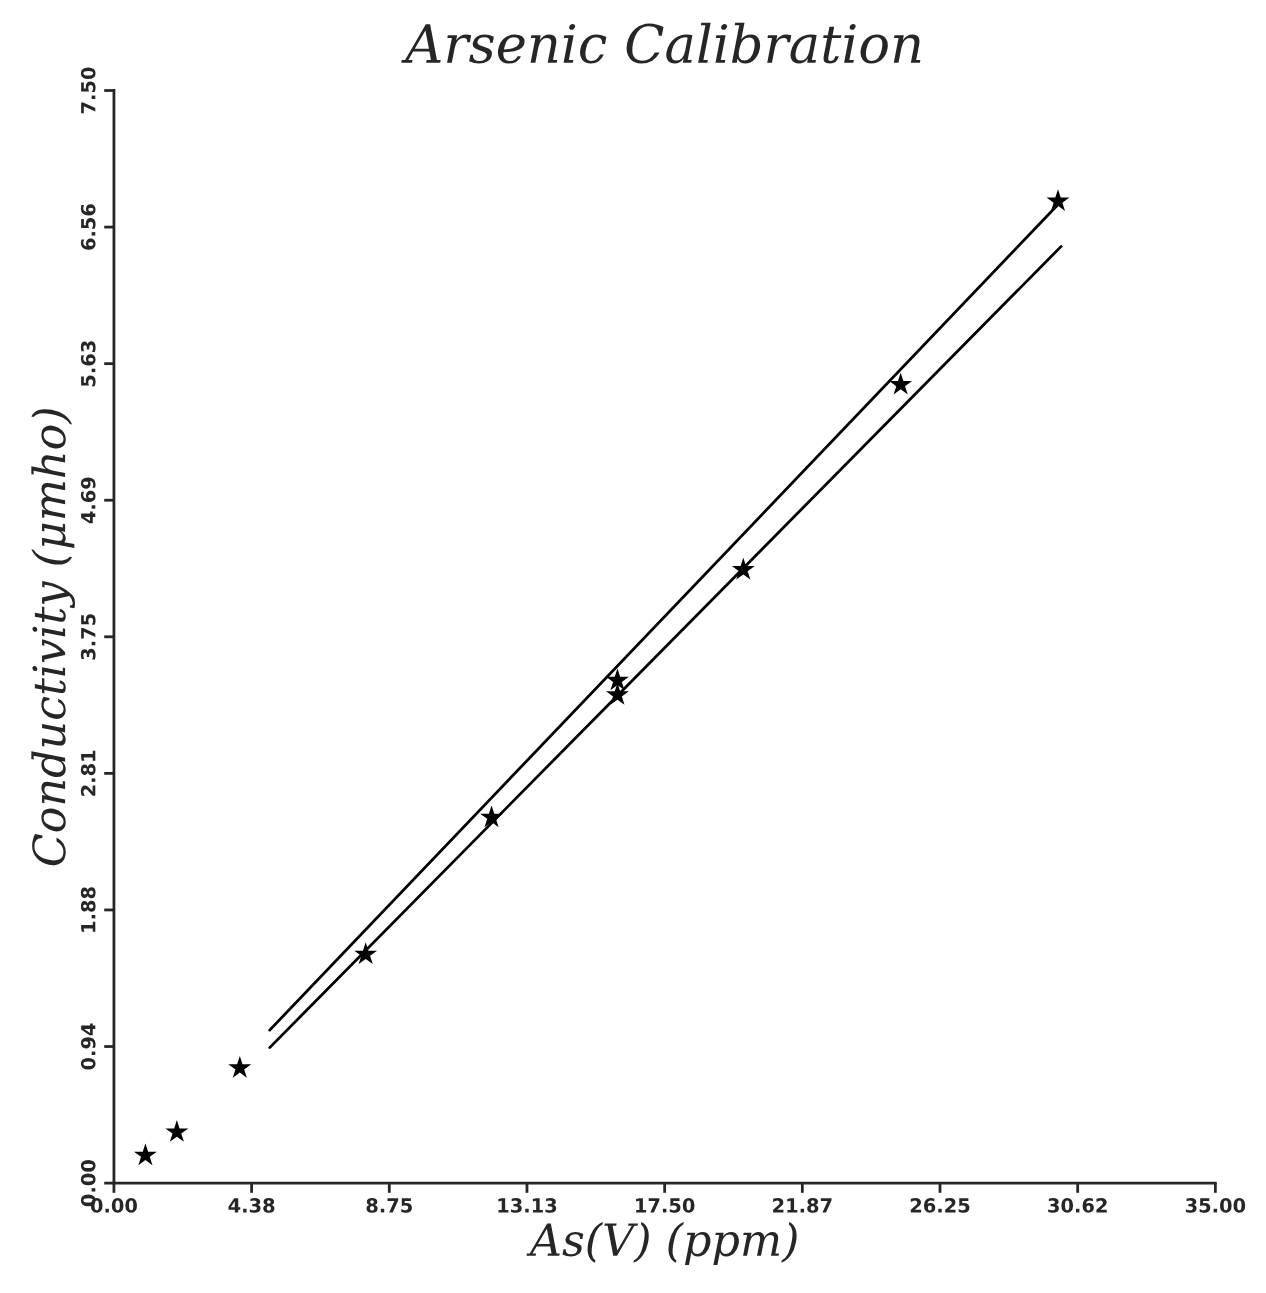 This screenshot has width=1266, height=1293. I want to click on x-tick-label: 8.75, so click(389, 1205).